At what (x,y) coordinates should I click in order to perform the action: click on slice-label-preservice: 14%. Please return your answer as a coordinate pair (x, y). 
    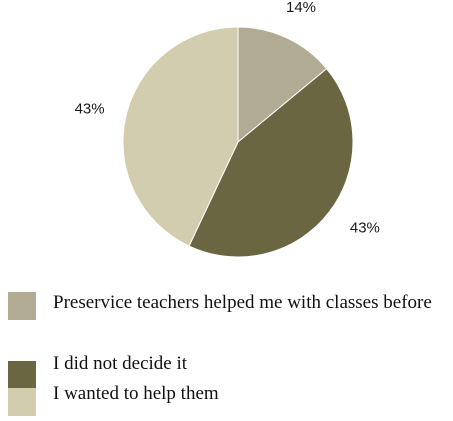
    Looking at the image, I should click on (301, 8).